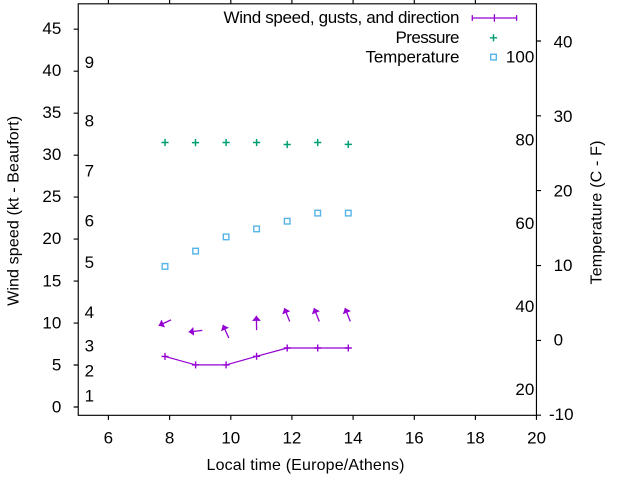 The width and height of the screenshot is (640, 480). I want to click on svg-text: 7, so click(89, 171).